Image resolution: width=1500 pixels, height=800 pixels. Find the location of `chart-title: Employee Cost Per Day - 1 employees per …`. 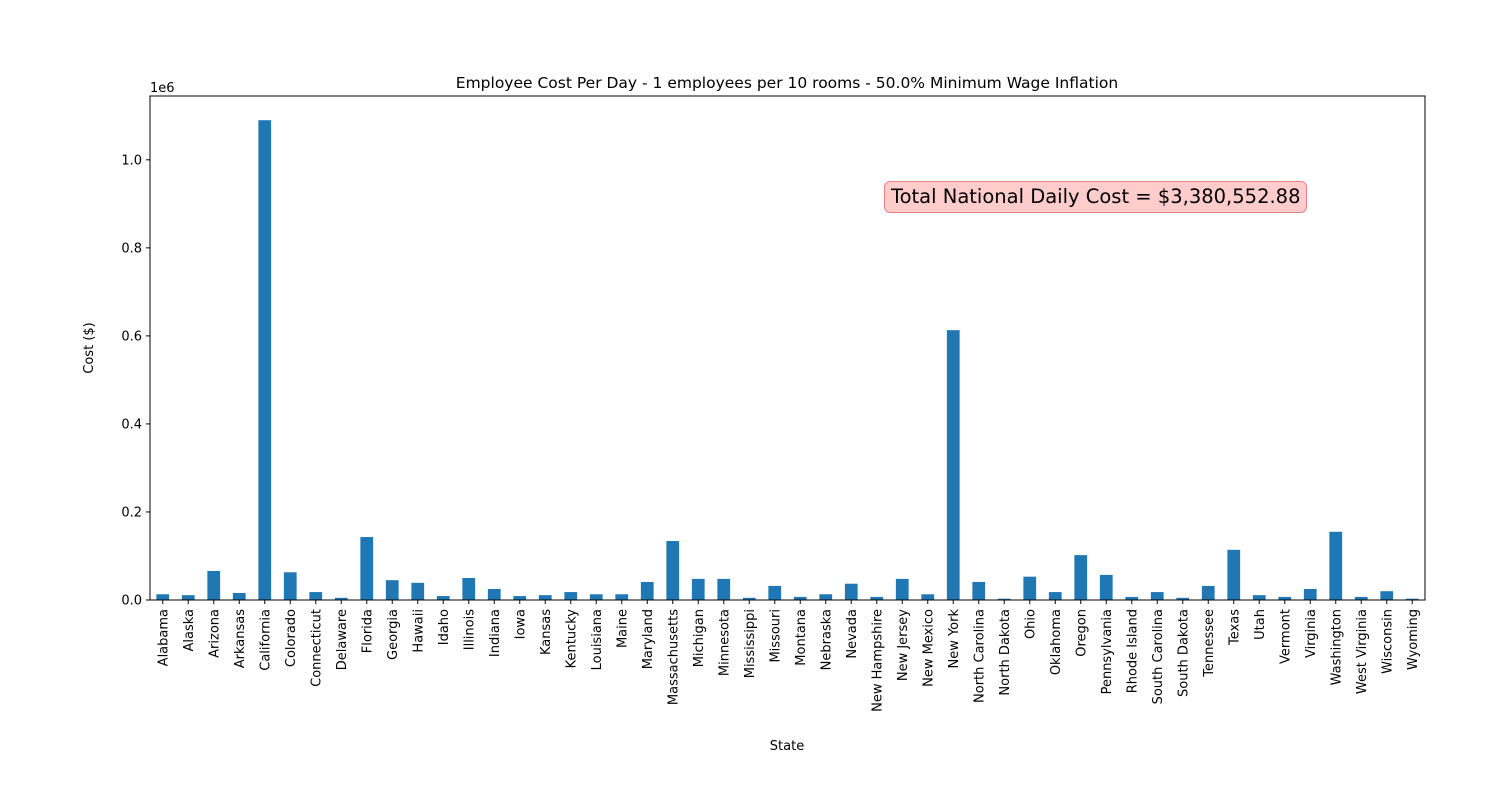

chart-title: Employee Cost Per Day - 1 employees per … is located at coordinates (787, 83).